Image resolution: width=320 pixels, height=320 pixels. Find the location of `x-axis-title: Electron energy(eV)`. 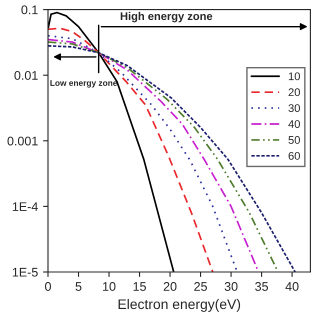

x-axis-title: Electron energy(eV) is located at coordinates (179, 305).